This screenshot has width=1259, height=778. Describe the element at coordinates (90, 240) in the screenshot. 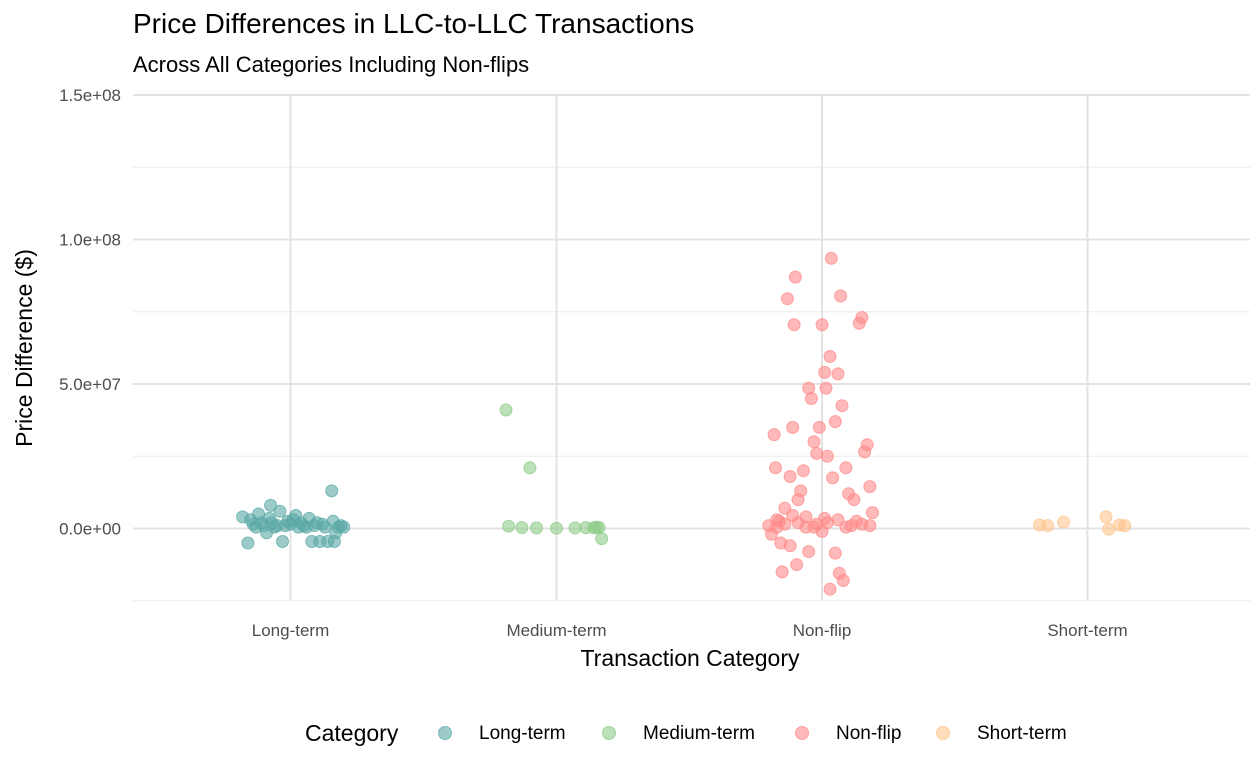

I see `y-tick-label: 1.0e+08` at that location.